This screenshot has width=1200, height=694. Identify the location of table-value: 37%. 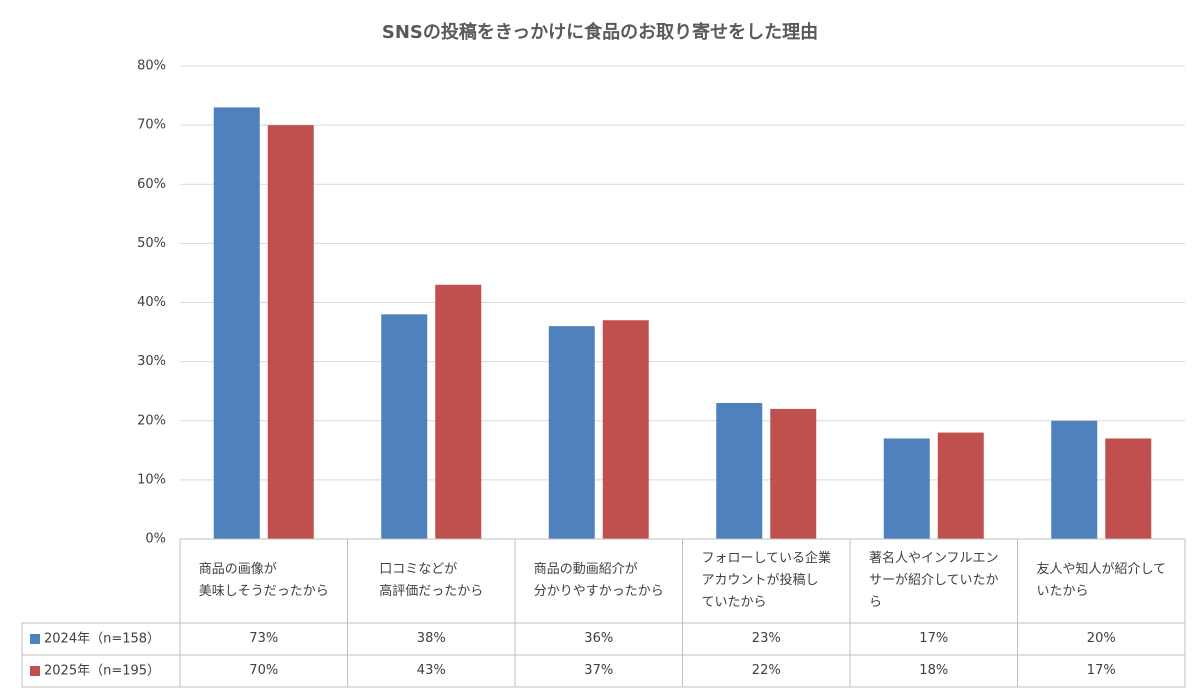
(599, 670).